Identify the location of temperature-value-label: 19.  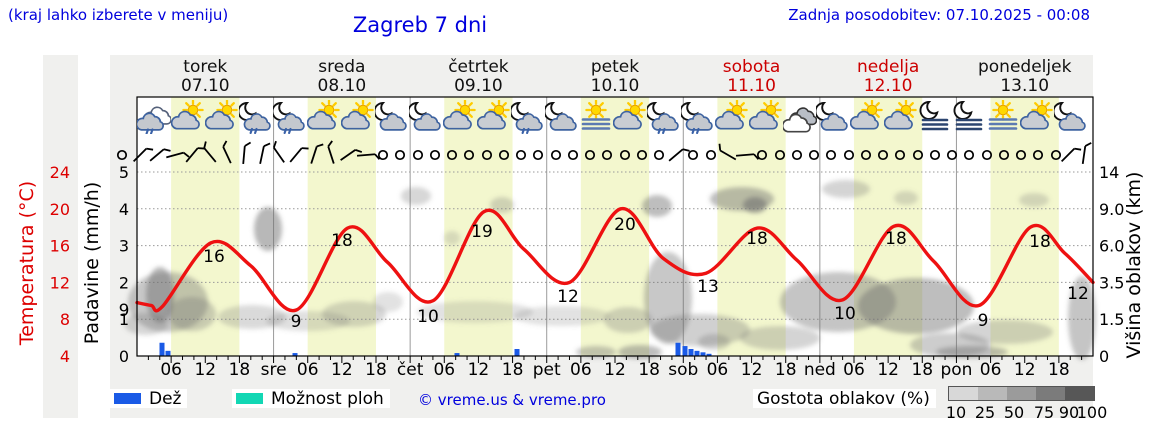
(482, 232).